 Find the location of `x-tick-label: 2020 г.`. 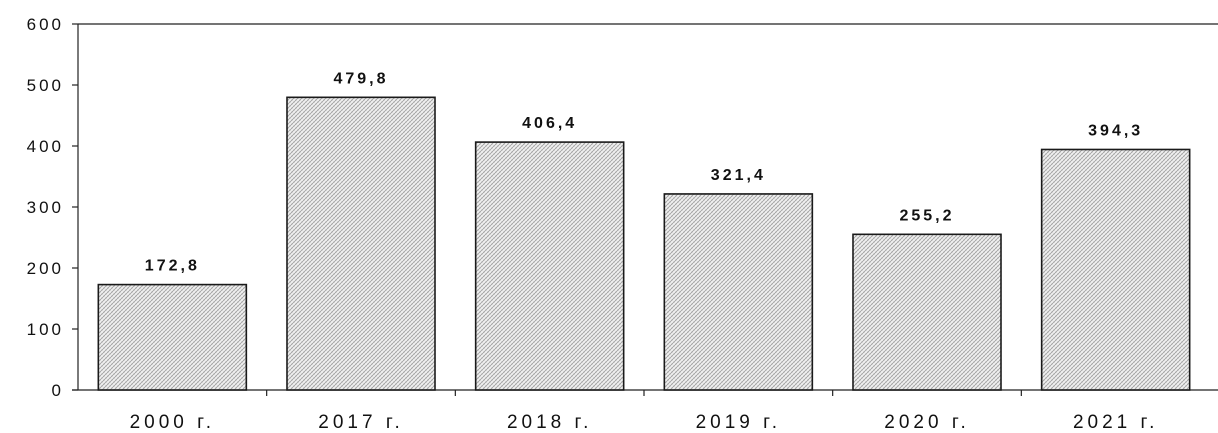

x-tick-label: 2020 г. is located at coordinates (926, 422).